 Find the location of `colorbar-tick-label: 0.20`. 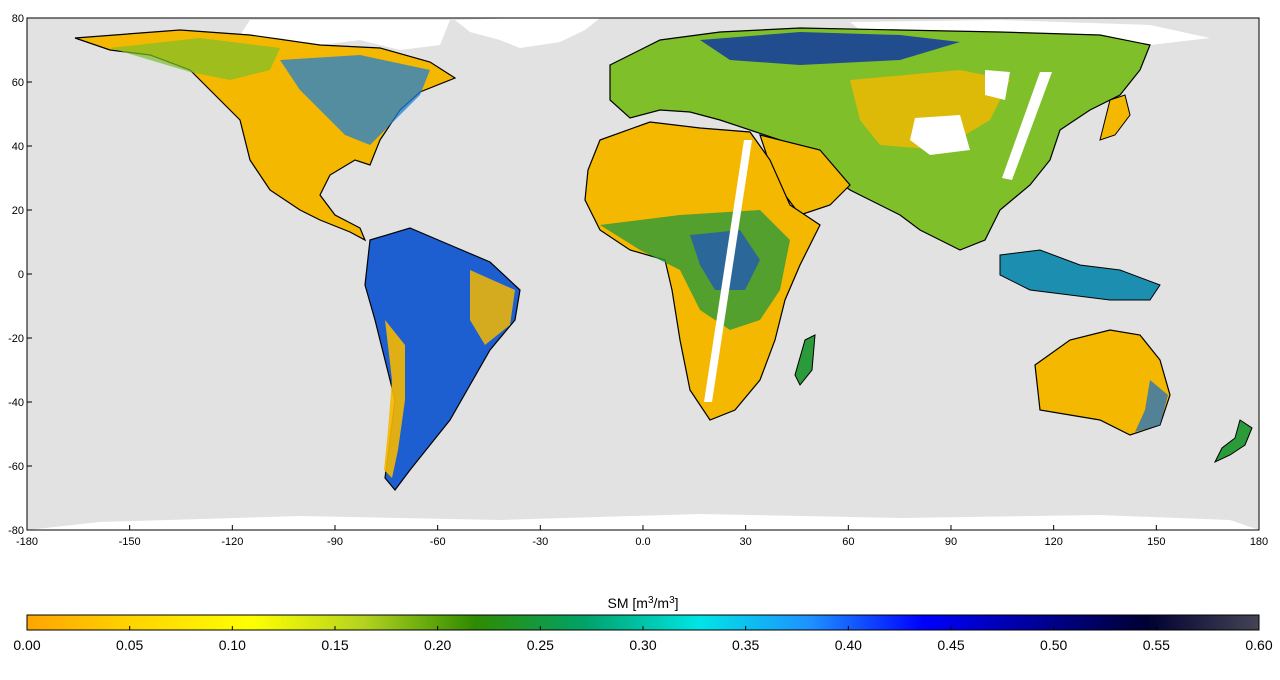

colorbar-tick-label: 0.20 is located at coordinates (437, 645).